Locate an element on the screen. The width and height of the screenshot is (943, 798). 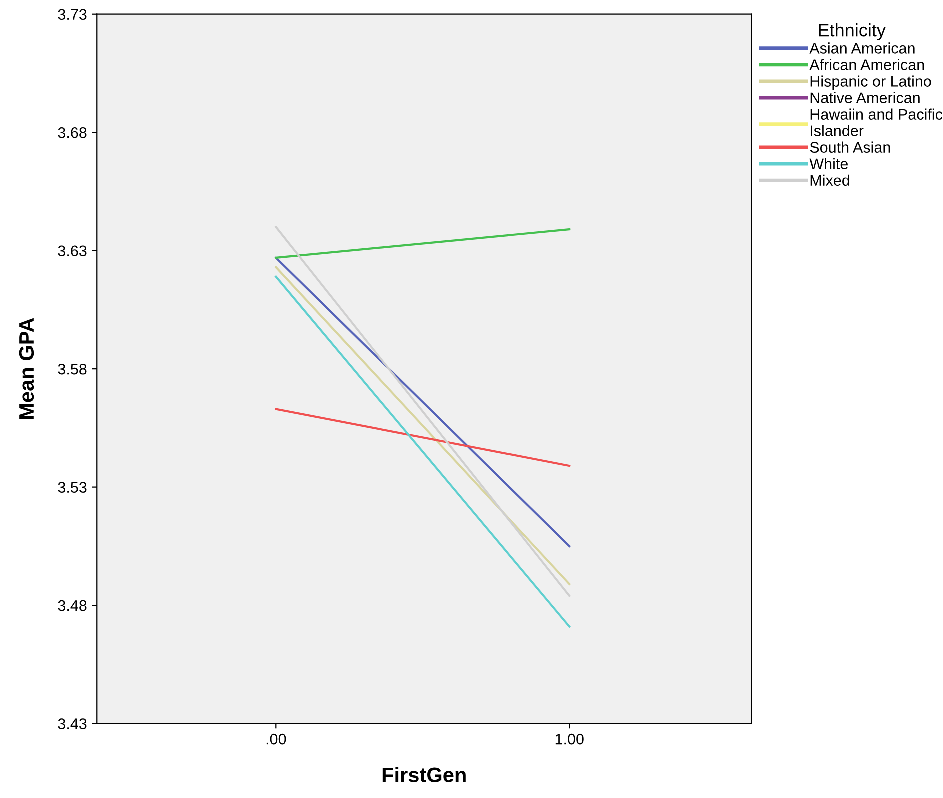
legend-label: Asian American is located at coordinates (862, 48).